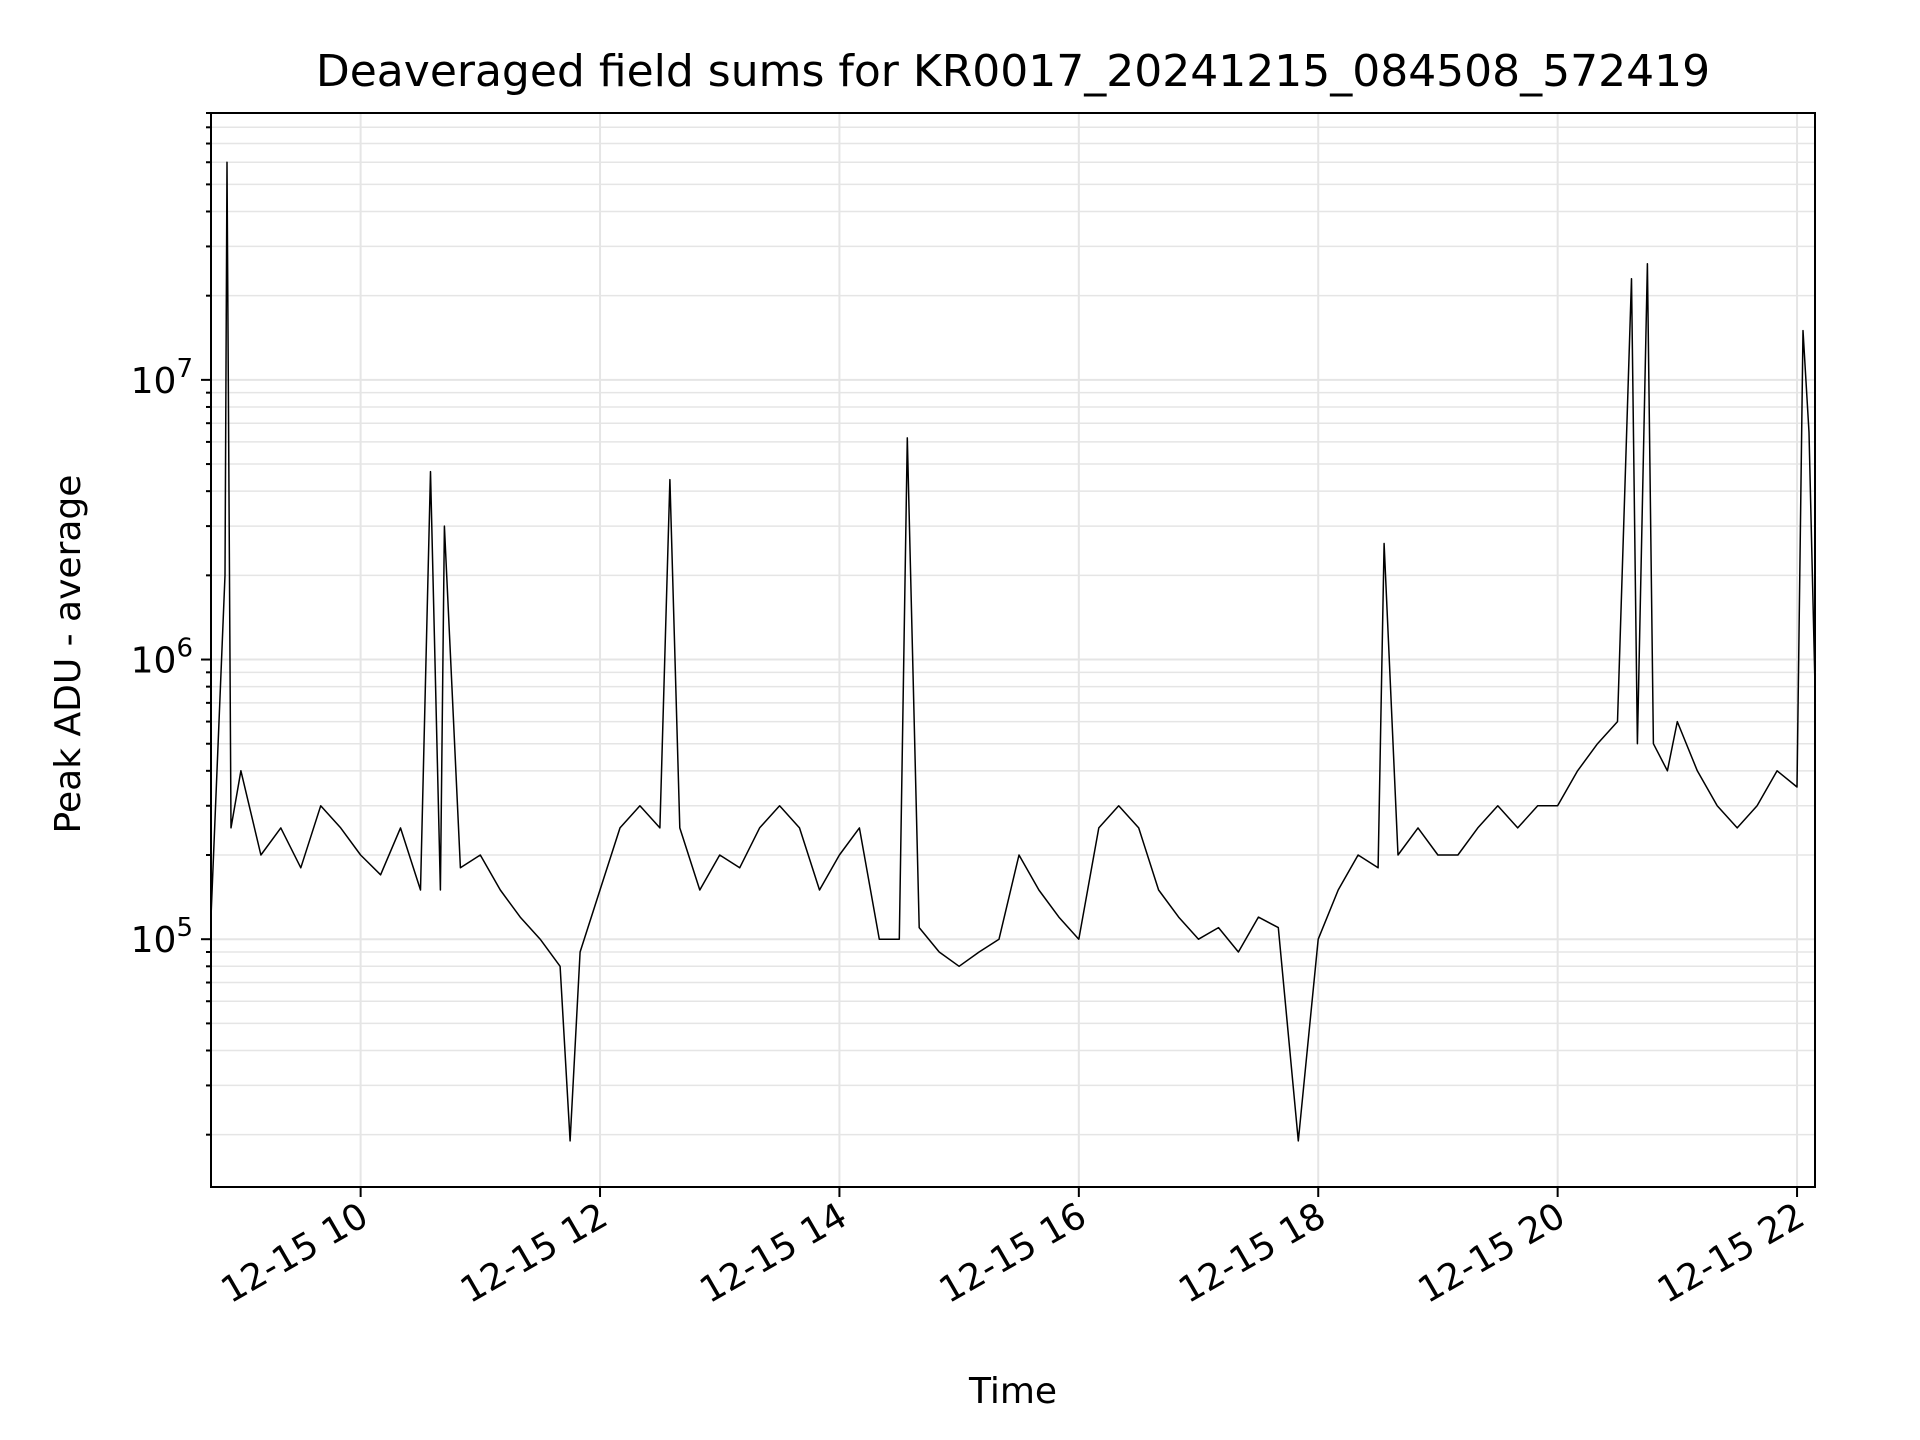  I want to click on y-tick-label: 10⁵, so click(162, 937).